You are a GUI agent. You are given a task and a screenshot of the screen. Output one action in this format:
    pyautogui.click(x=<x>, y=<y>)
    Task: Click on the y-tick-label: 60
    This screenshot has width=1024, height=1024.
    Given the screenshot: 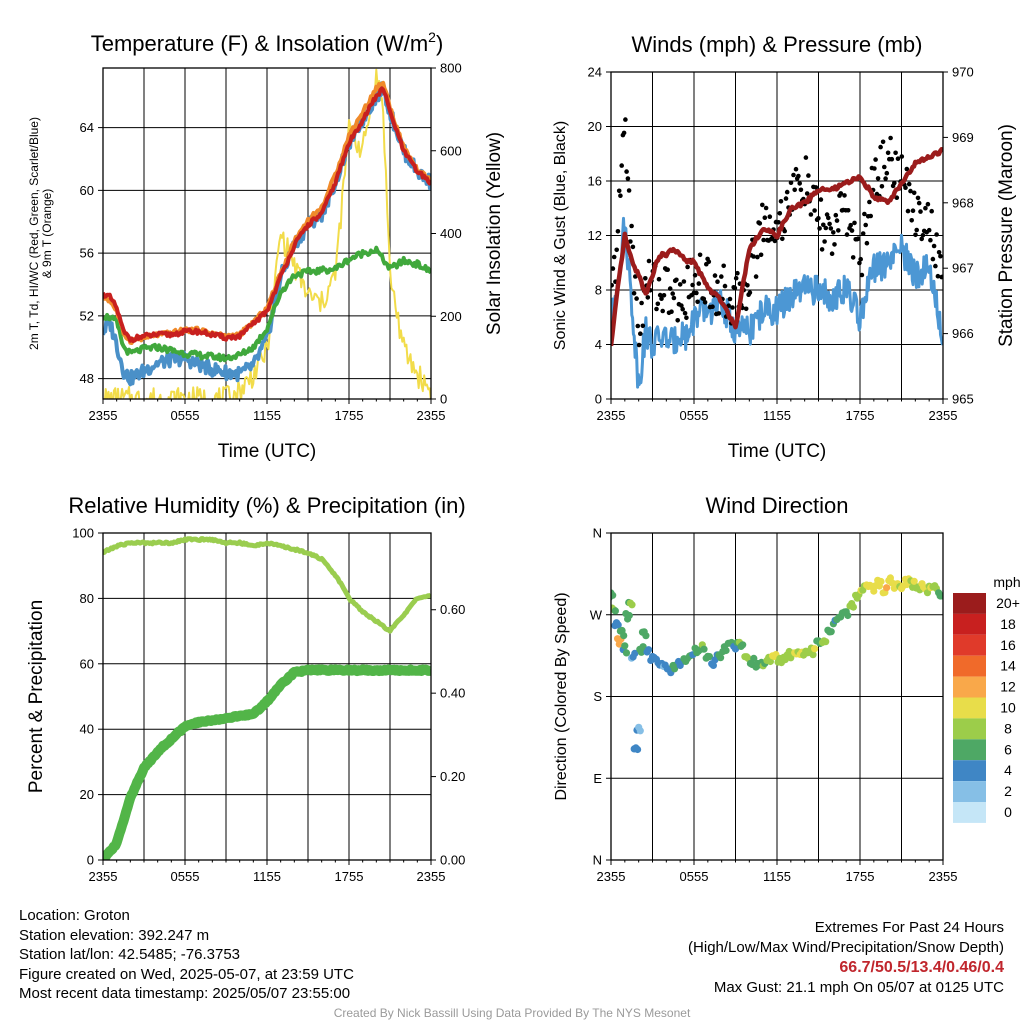 What is the action you would take?
    pyautogui.click(x=87, y=663)
    